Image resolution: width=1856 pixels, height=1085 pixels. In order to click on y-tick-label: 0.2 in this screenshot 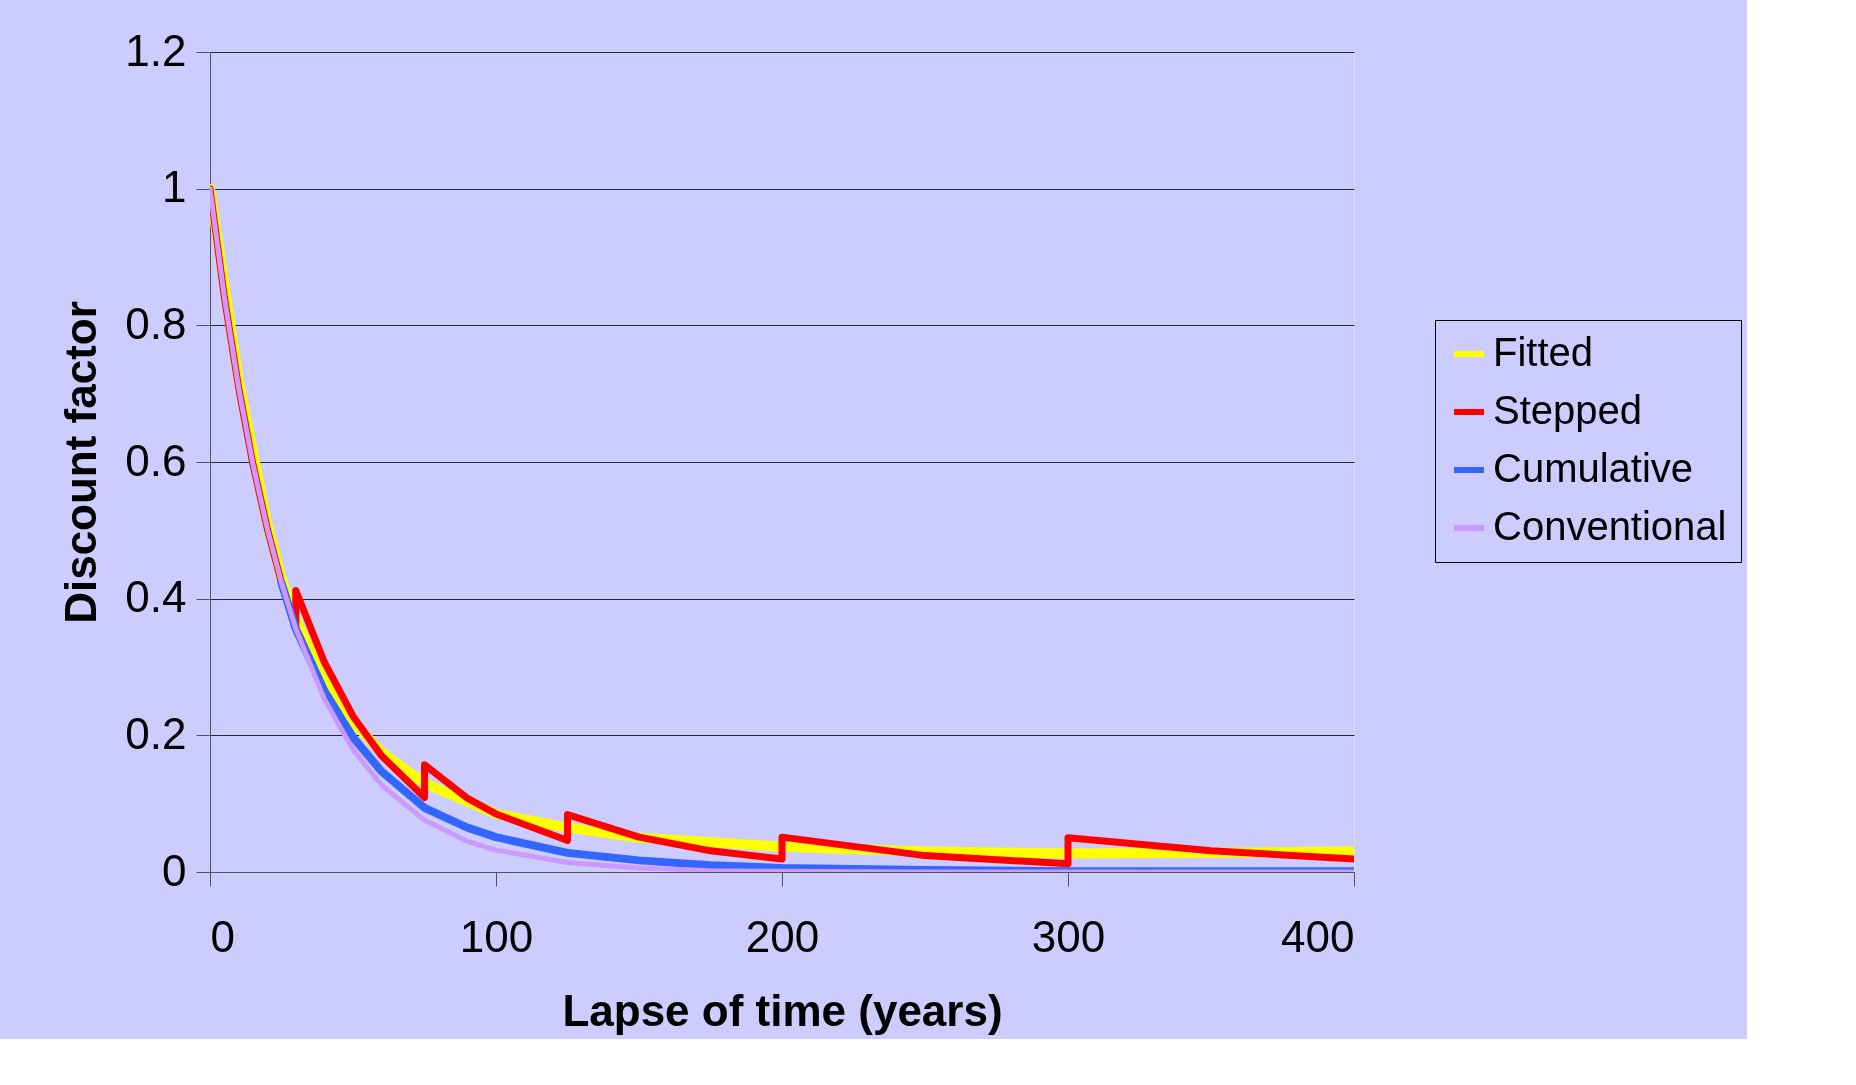, I will do `click(156, 733)`.